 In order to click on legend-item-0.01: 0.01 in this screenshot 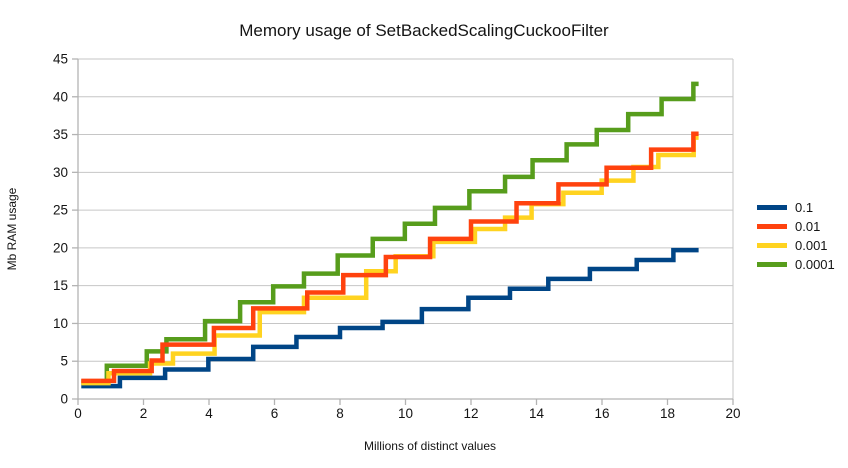, I will do `click(796, 226)`.